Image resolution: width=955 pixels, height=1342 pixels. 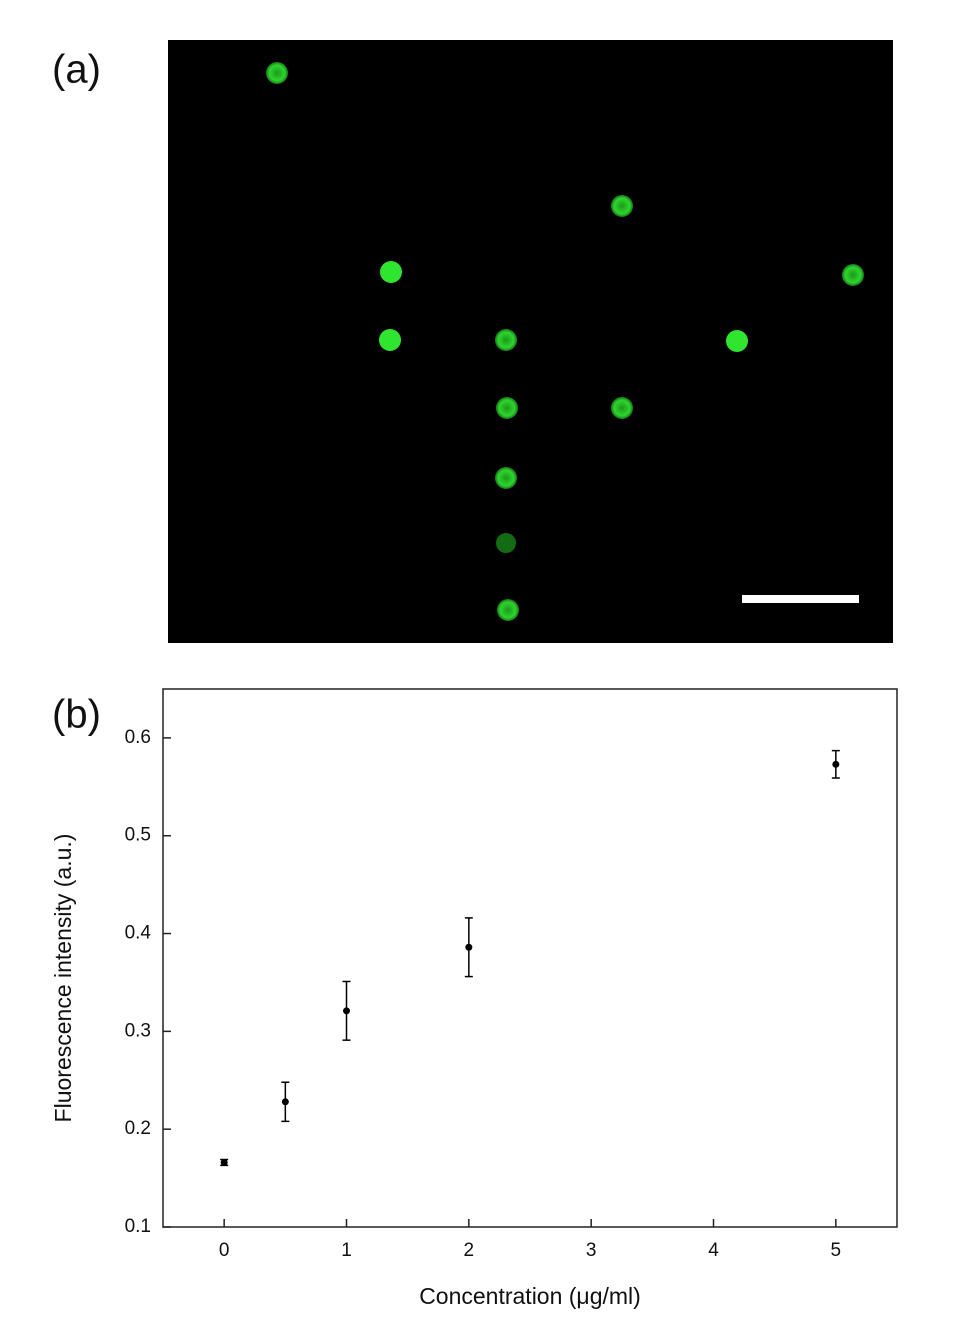 I want to click on y-axis-label: Fluorescence intensity (a.u.), so click(x=63, y=978).